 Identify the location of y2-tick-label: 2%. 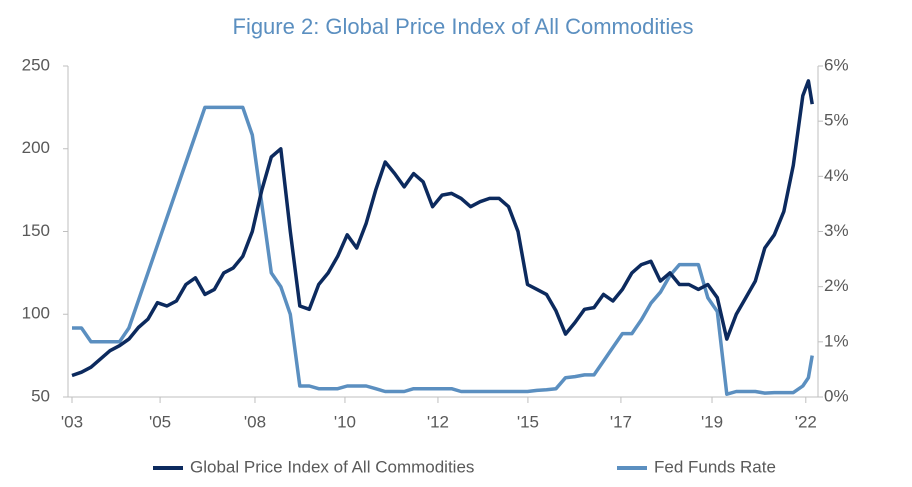
(836, 285).